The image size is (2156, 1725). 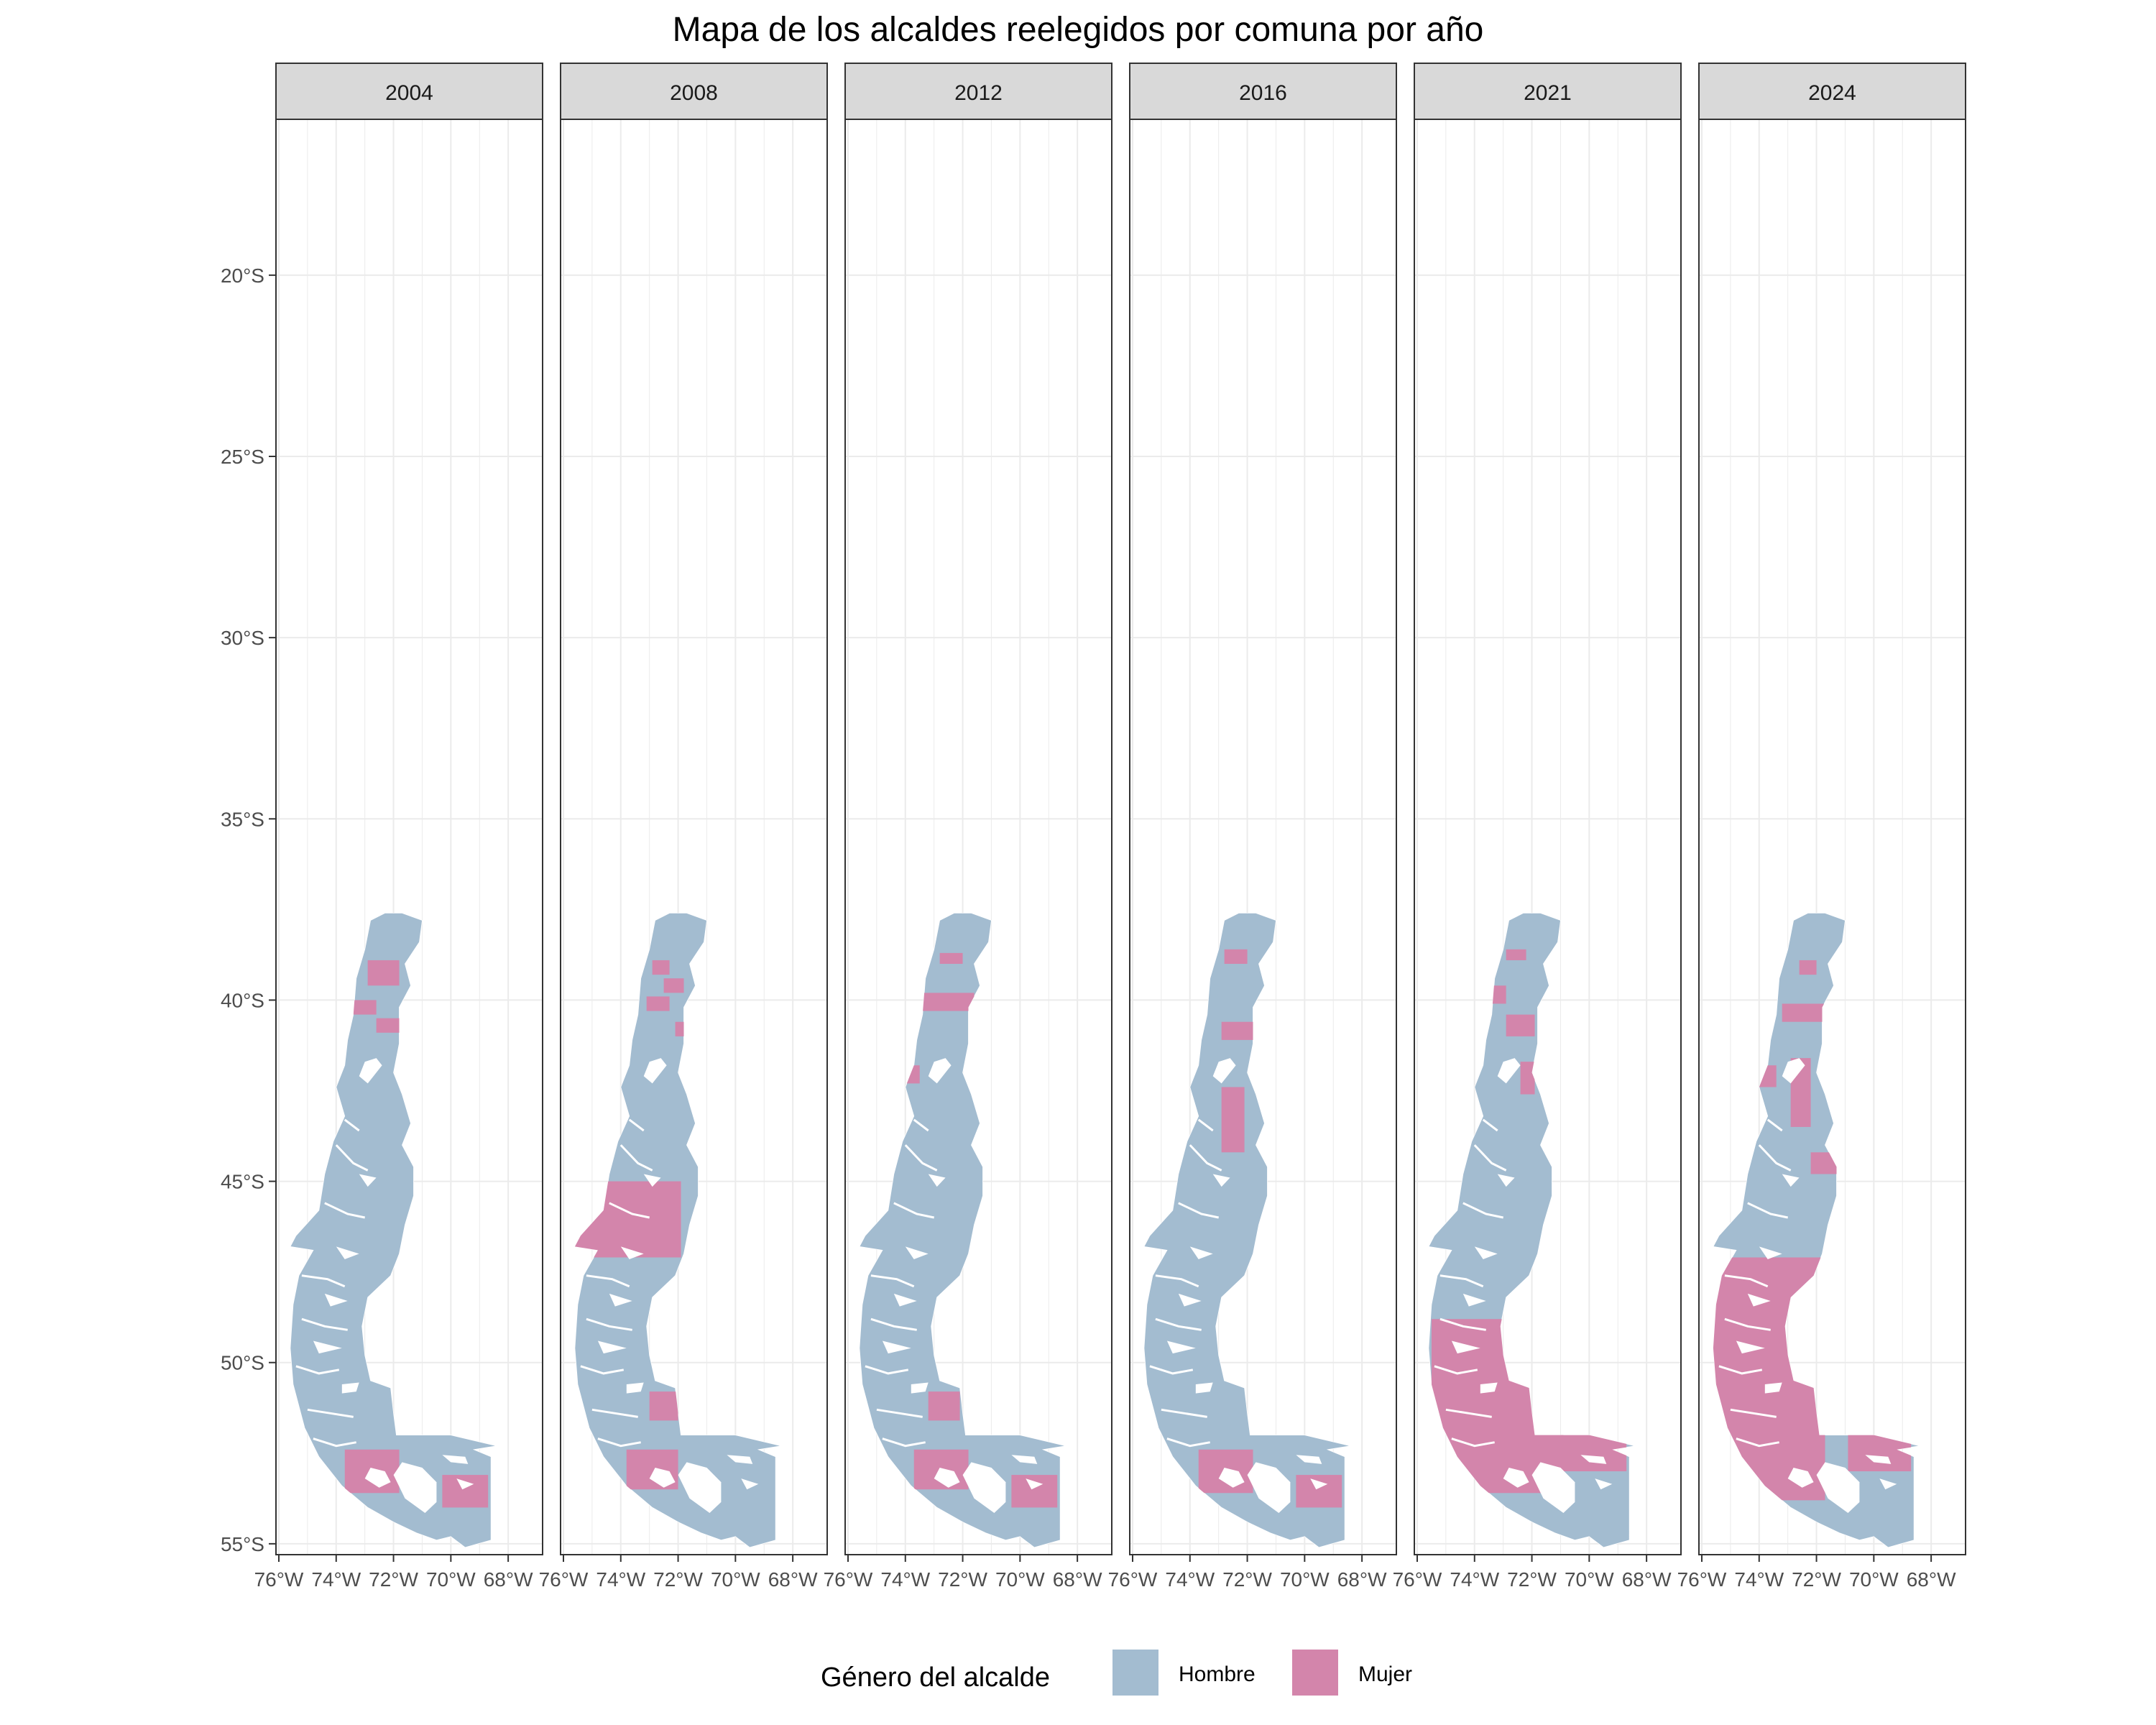 I want to click on legend-title: Género del alcalde, so click(x=935, y=1677).